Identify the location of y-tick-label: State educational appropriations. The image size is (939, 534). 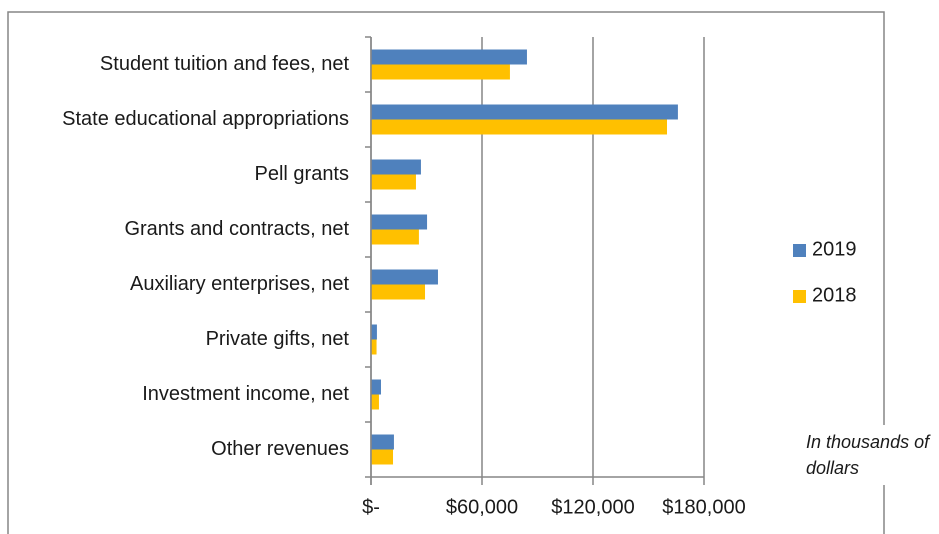
(205, 119).